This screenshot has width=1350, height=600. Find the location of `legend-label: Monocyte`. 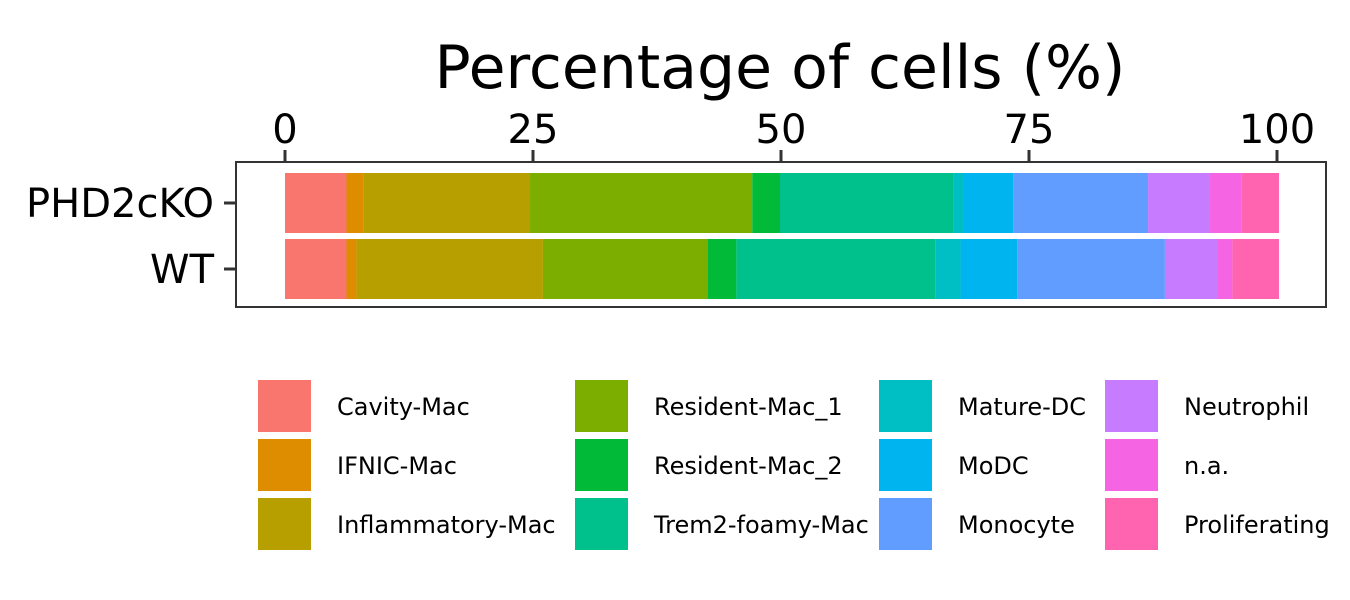

legend-label: Monocyte is located at coordinates (1016, 525).